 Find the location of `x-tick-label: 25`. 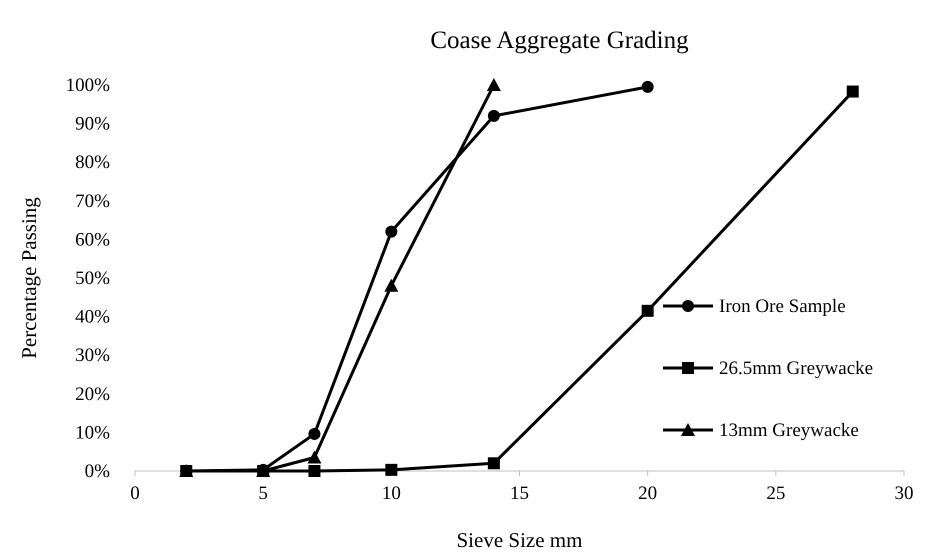

x-tick-label: 25 is located at coordinates (776, 493).